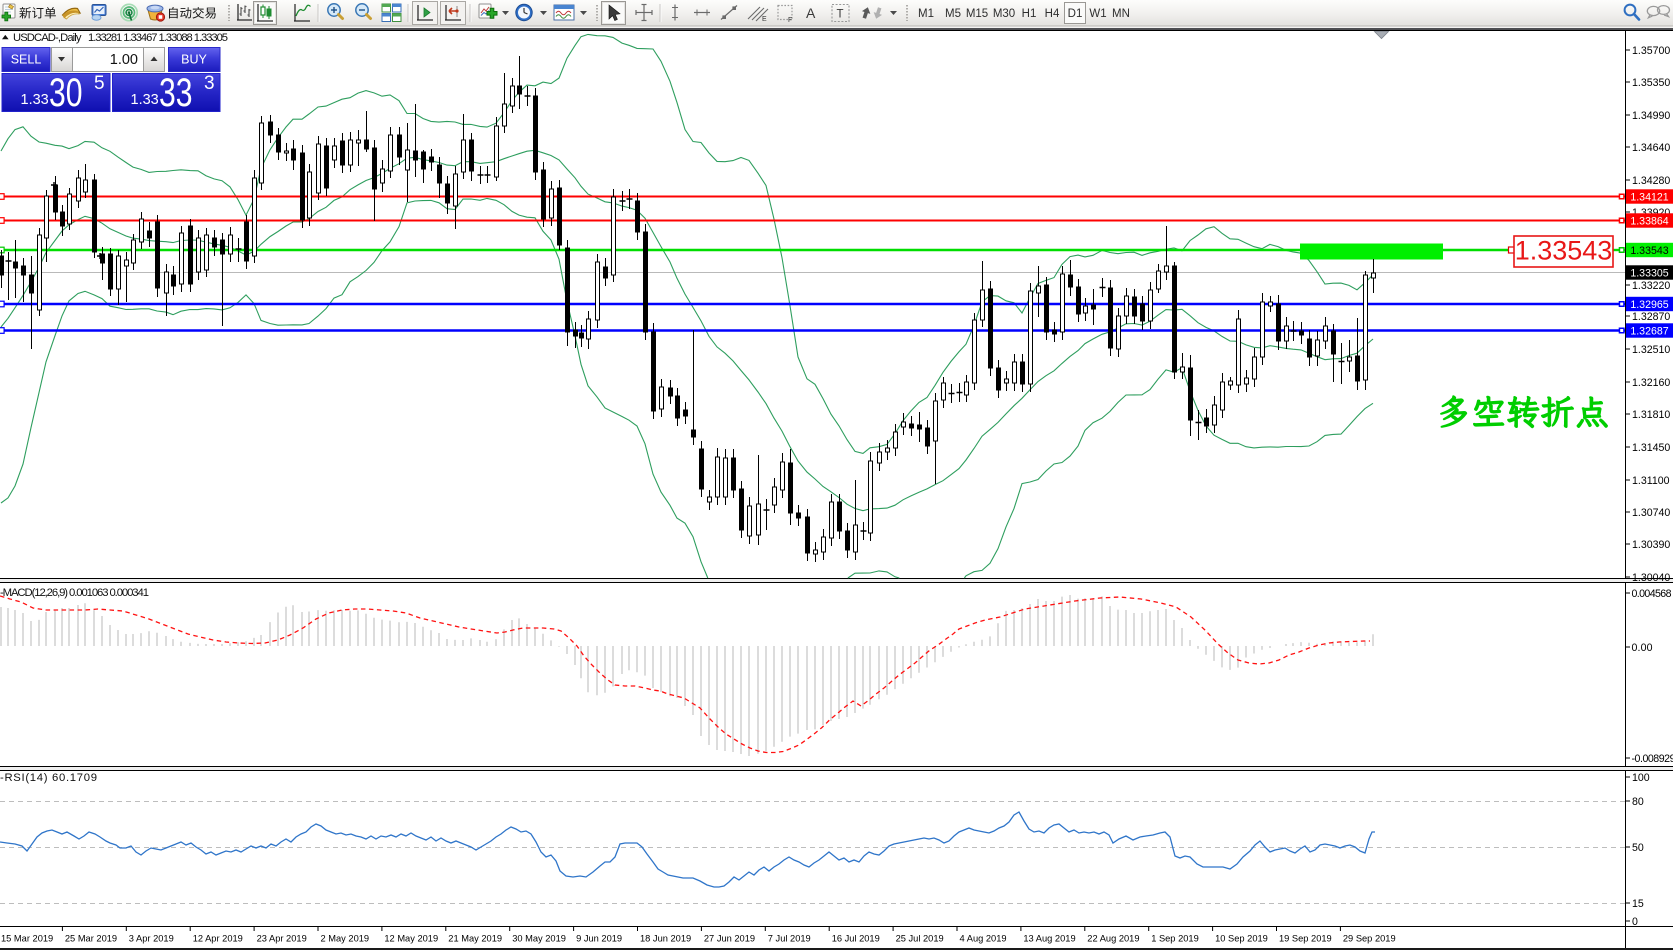 Image resolution: width=1673 pixels, height=952 pixels. Describe the element at coordinates (1638, 848) in the screenshot. I see `svg-text: 50` at that location.